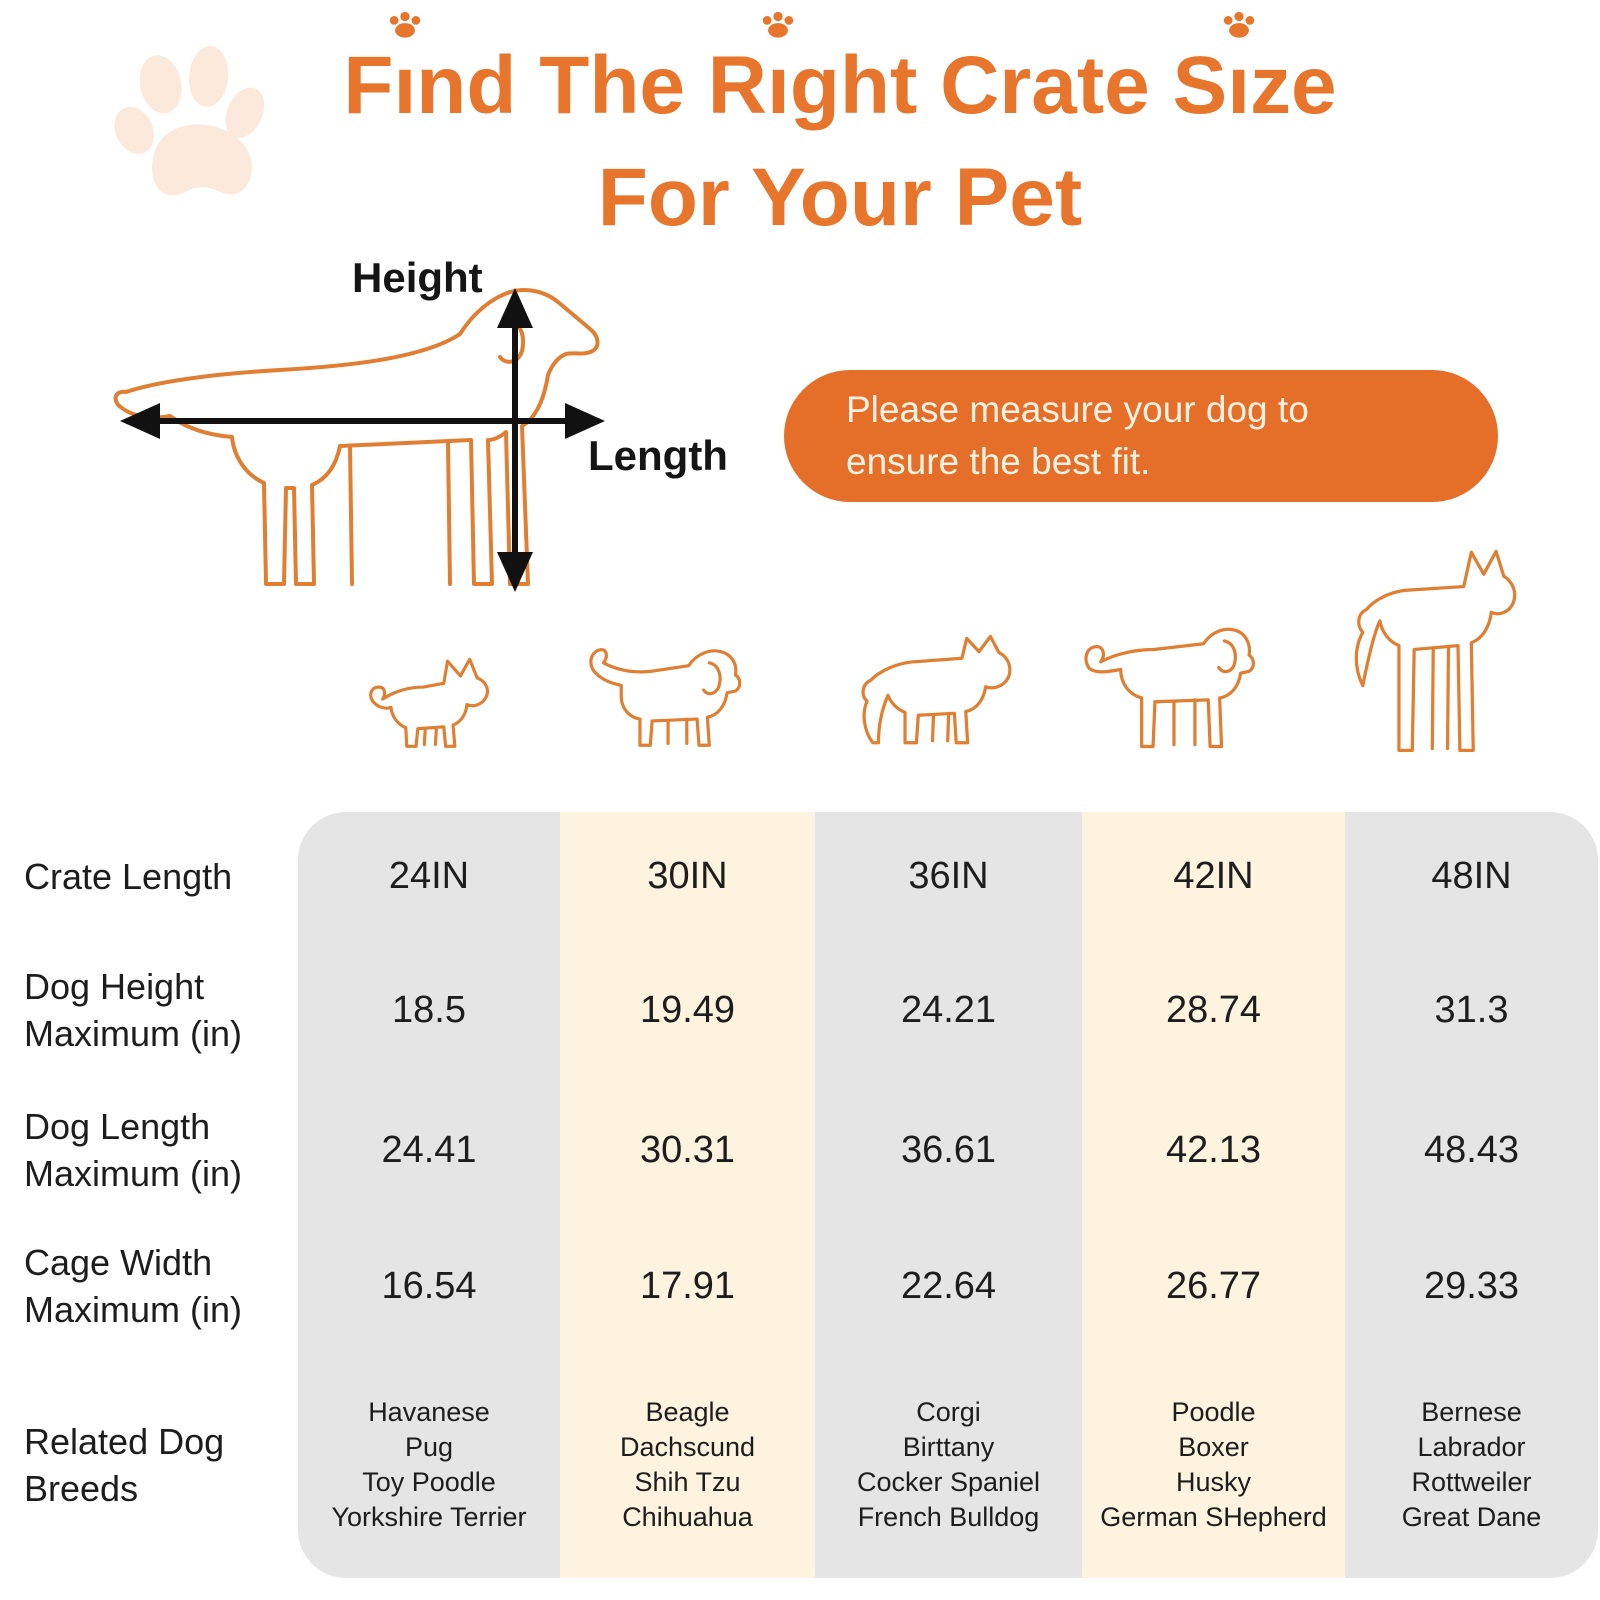 This screenshot has height=1600, width=1600. Describe the element at coordinates (429, 875) in the screenshot. I see `crate-length-value: 24IN` at that location.